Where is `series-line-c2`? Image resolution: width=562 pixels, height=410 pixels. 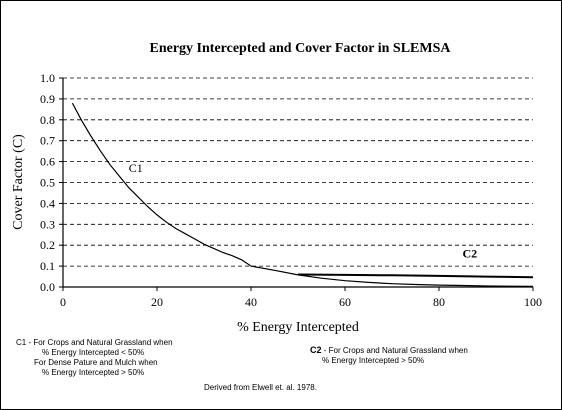
series-line-c2 is located at coordinates (415, 276).